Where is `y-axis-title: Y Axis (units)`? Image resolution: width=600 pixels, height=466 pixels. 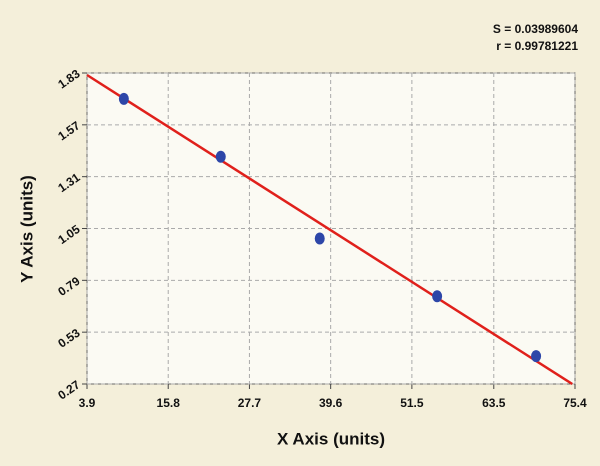 y-axis-title: Y Axis (units) is located at coordinates (26, 229).